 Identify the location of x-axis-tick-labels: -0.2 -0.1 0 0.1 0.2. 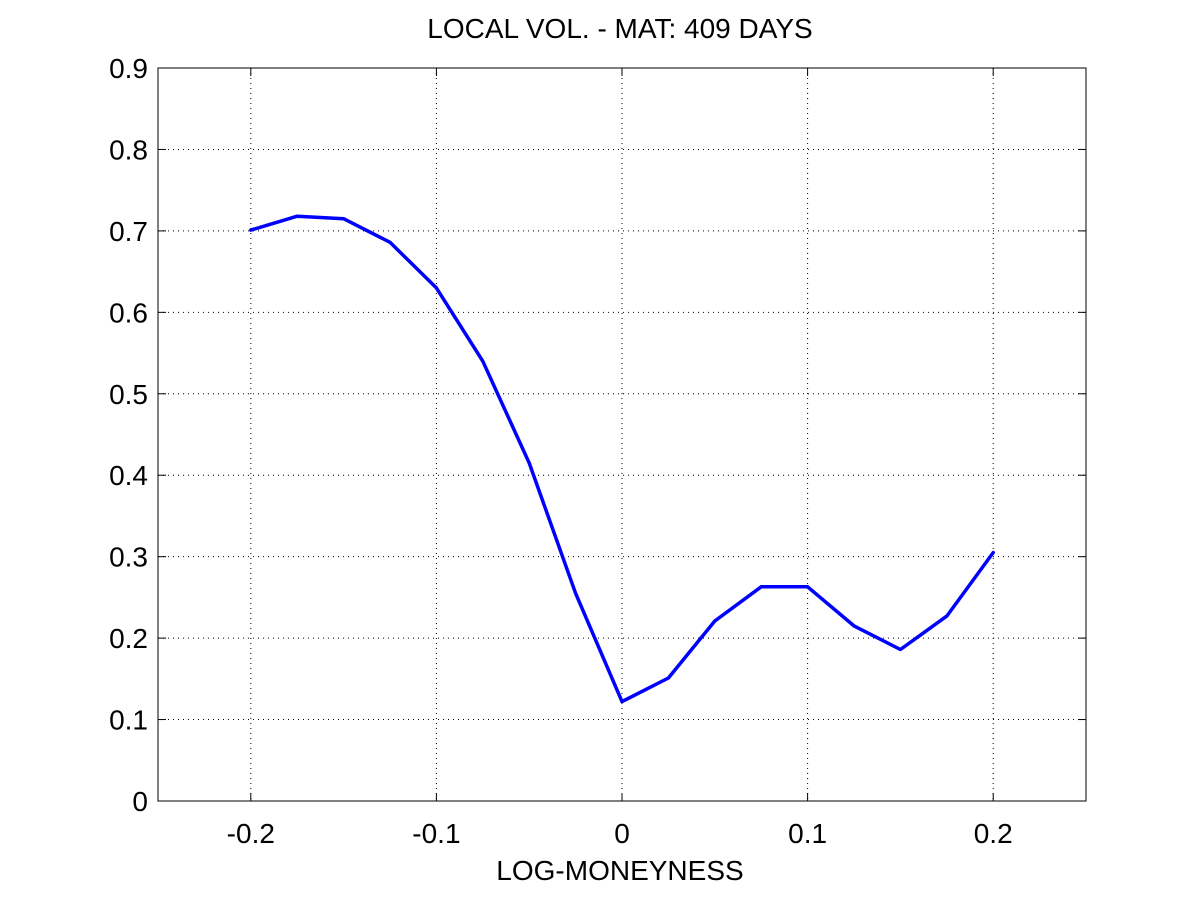
(620, 833).